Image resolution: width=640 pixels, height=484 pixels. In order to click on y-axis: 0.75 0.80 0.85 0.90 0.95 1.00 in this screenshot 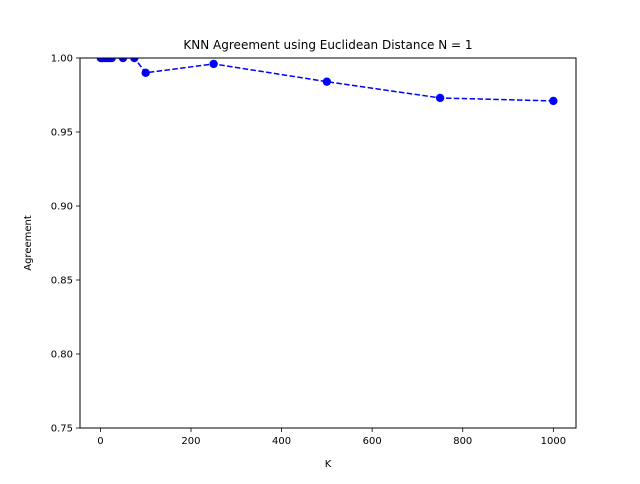, I will do `click(65, 244)`.